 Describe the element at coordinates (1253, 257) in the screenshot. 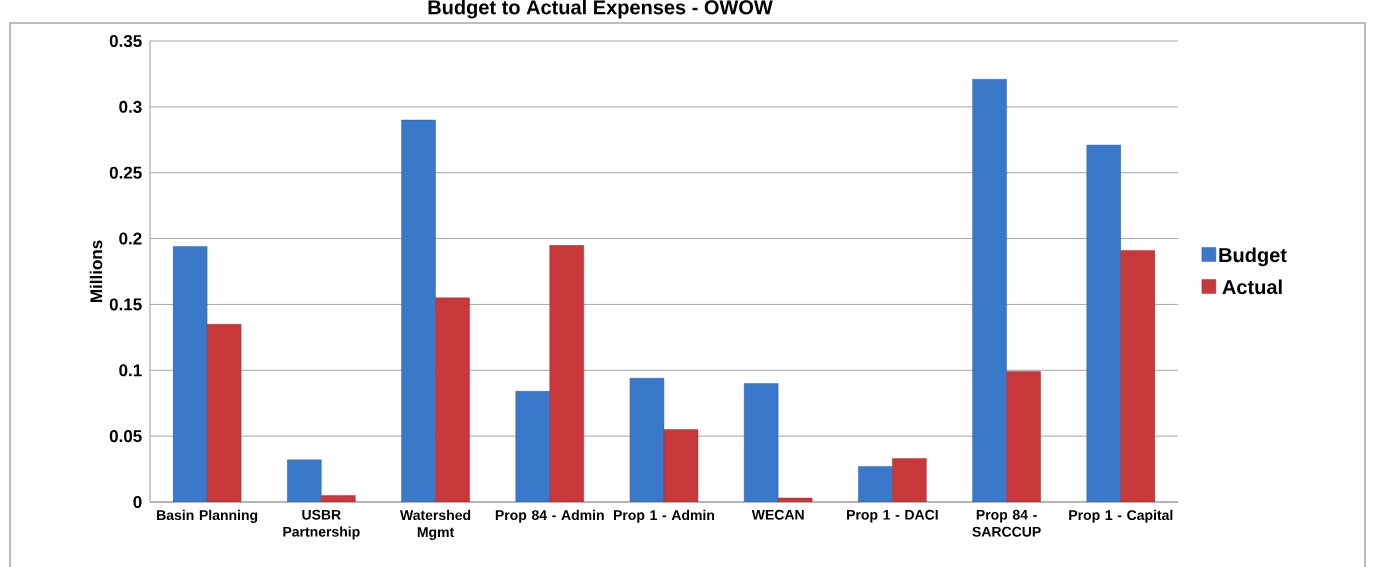

I see `legend-label: Budget` at that location.